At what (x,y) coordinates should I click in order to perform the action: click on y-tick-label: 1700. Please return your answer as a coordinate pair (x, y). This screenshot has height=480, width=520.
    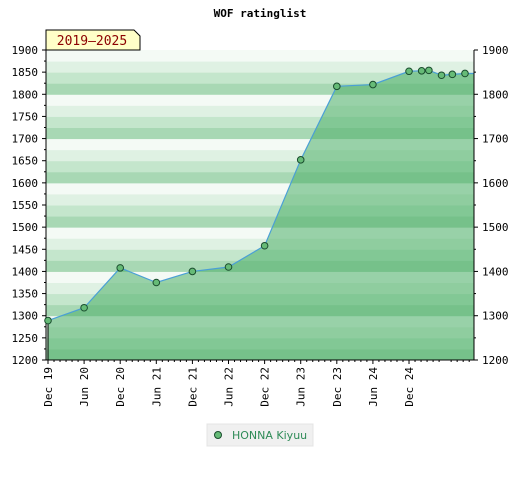
    Looking at the image, I should click on (25, 139).